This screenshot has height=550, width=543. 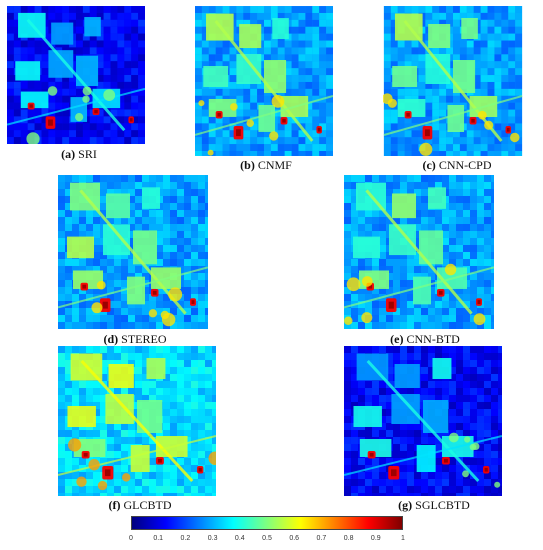 I want to click on heatmap-image-stereo, so click(x=133, y=252).